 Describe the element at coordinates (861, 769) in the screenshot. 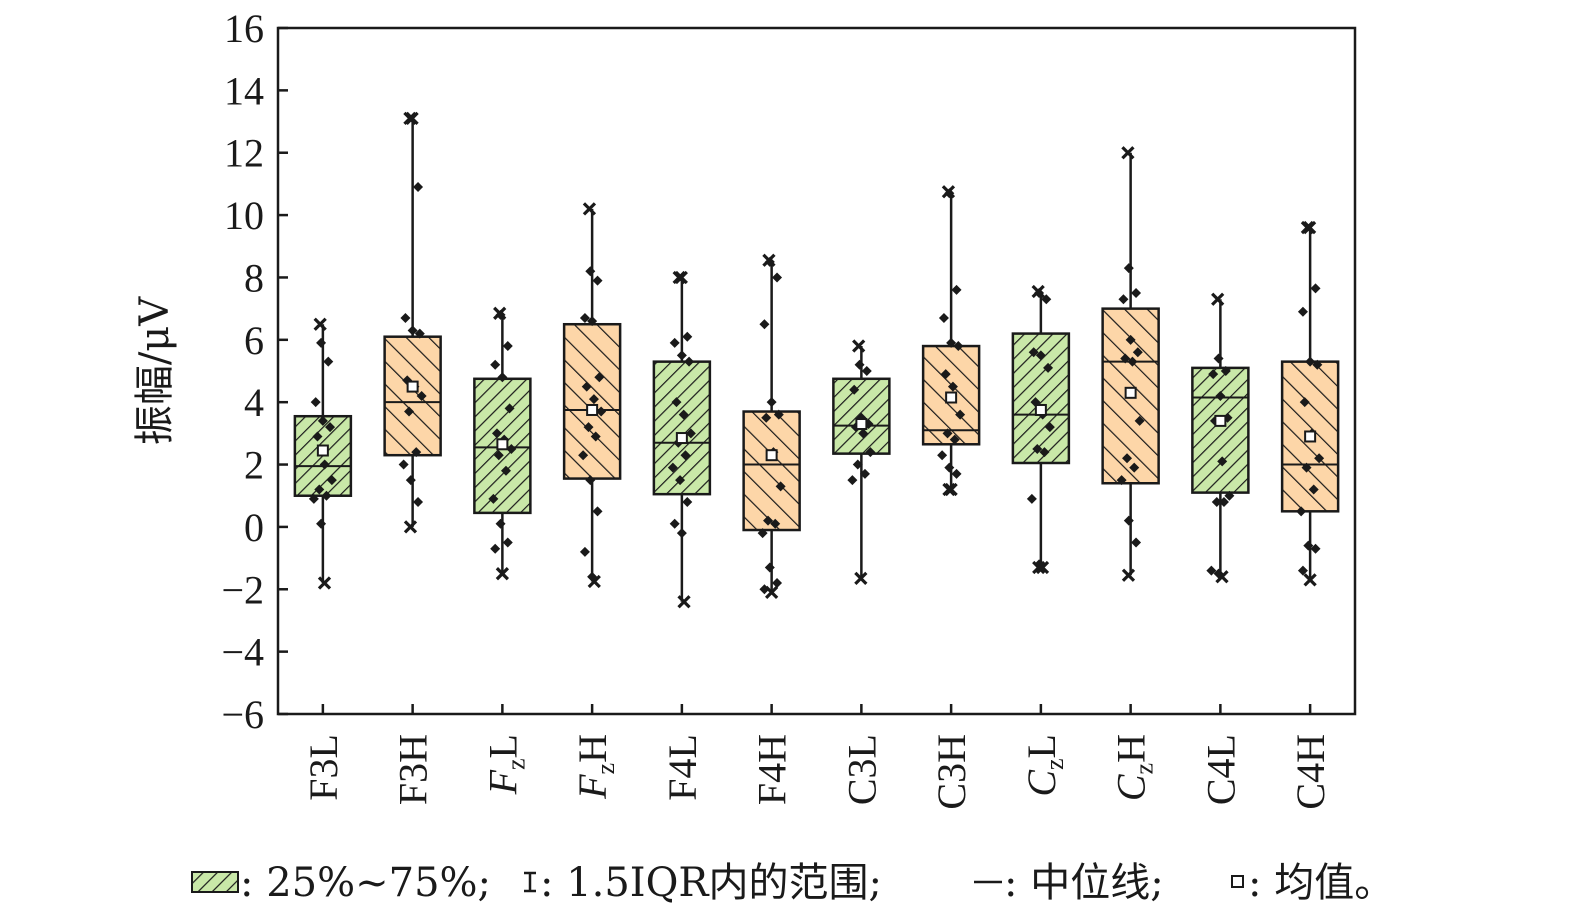

I see `x-tick-label: C3L` at that location.